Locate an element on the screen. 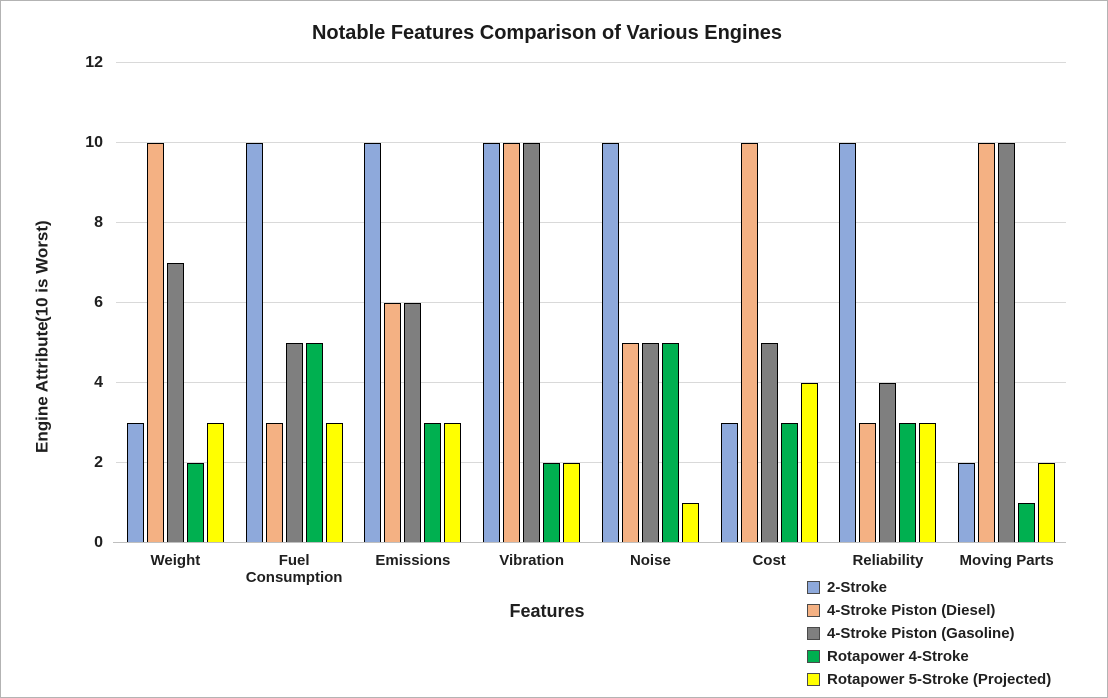 This screenshot has width=1108, height=698. y-tick-label-2: 2 is located at coordinates (98, 462).